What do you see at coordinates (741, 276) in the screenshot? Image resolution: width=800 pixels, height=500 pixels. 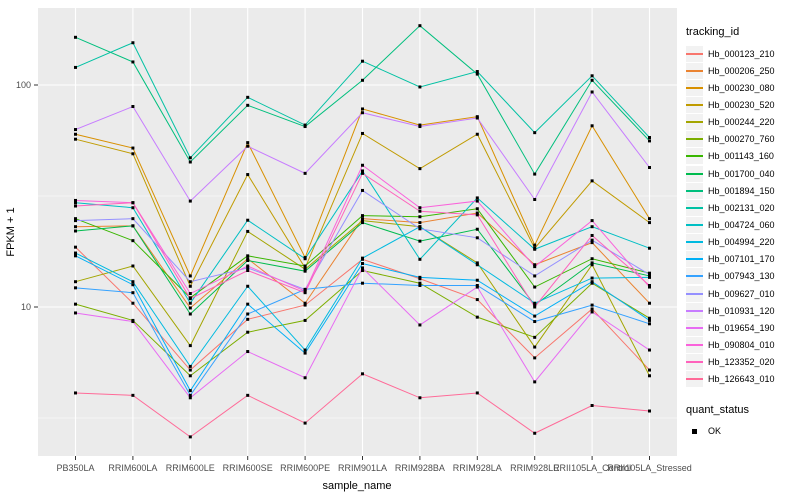 I see `legend-entry-label: Hb_007943_130` at bounding box center [741, 276].